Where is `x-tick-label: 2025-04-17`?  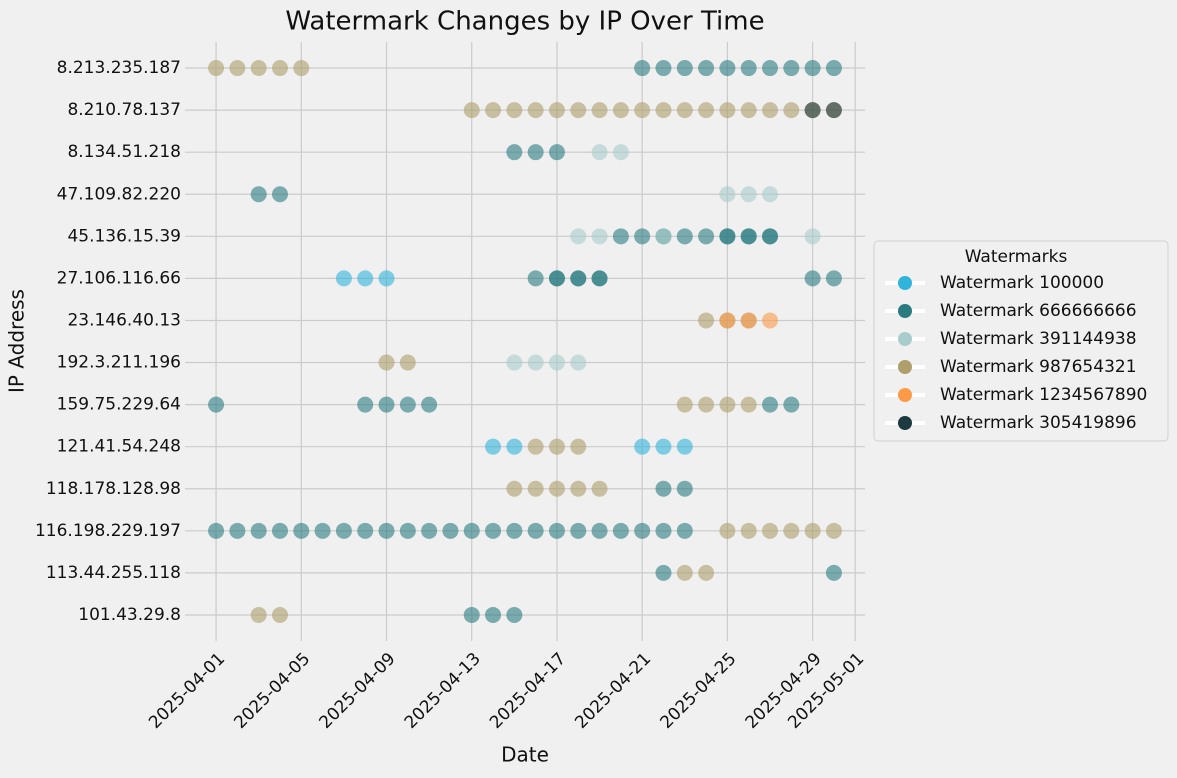 x-tick-label: 2025-04-17 is located at coordinates (528, 691).